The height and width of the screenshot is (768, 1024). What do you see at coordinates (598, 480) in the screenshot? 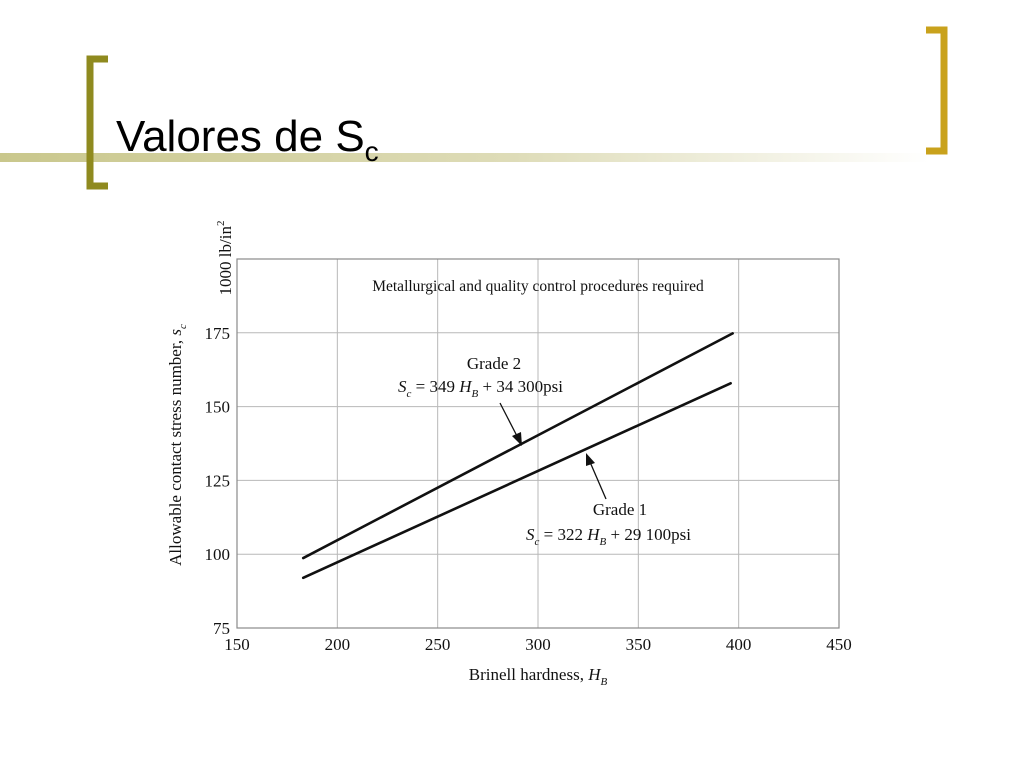
I see `grade1-arrow` at bounding box center [598, 480].